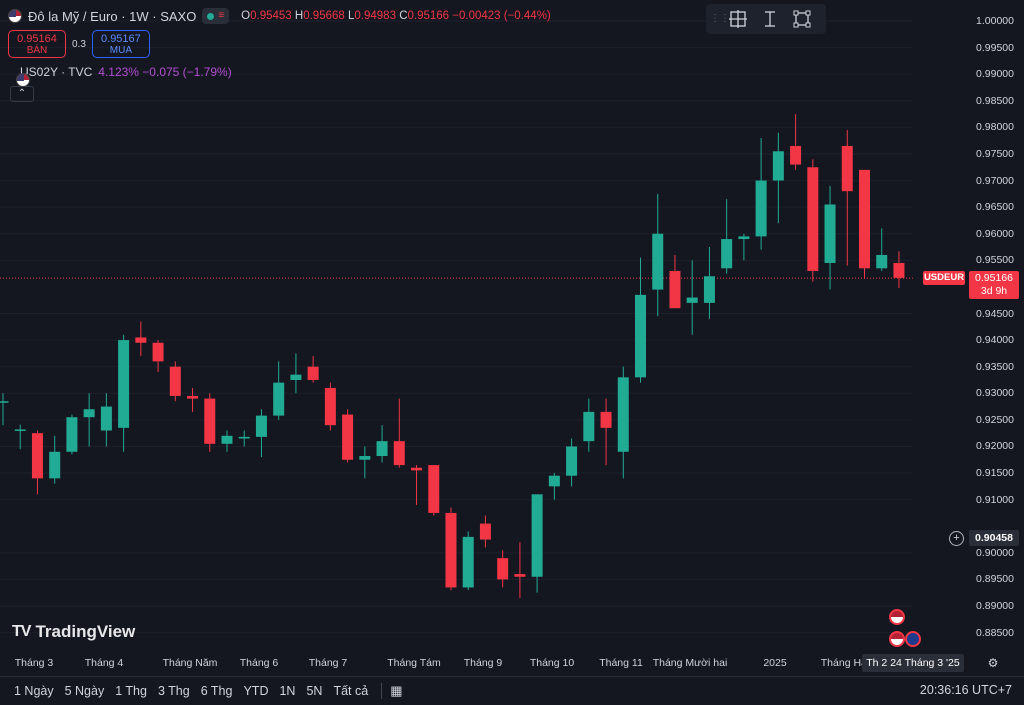 The height and width of the screenshot is (705, 1024). What do you see at coordinates (120, 44) in the screenshot?
I see `buy-button: 0.95167 MUA` at bounding box center [120, 44].